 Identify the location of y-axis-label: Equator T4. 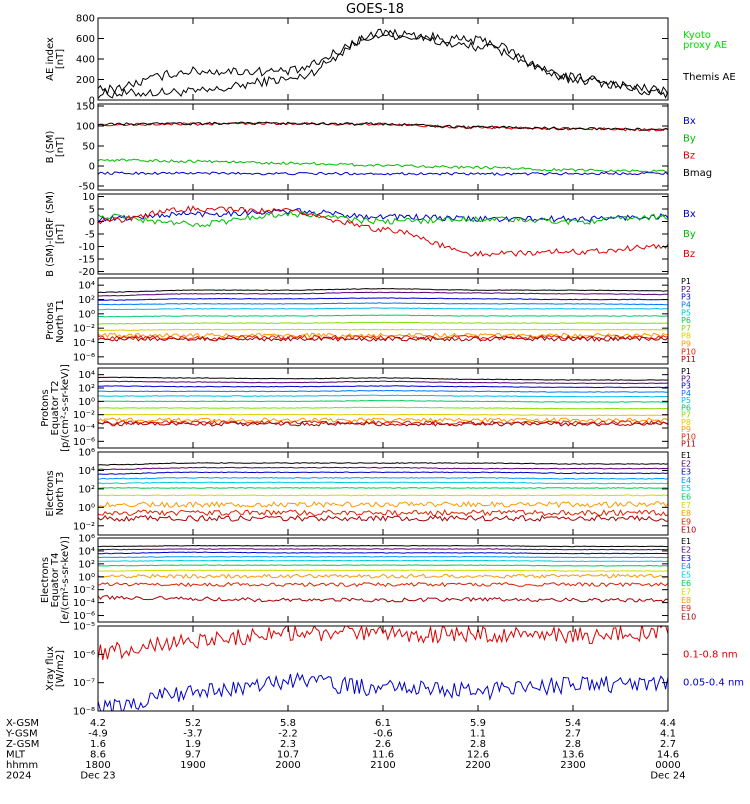
(55, 580).